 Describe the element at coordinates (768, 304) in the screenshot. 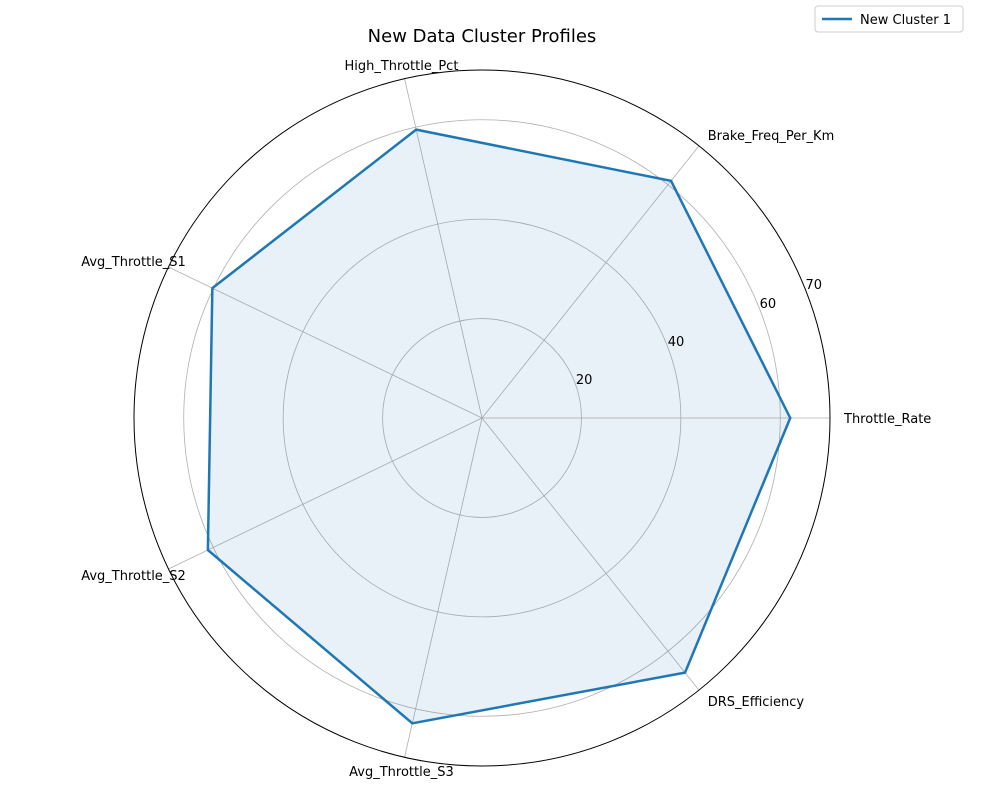

I see `radial-tick-label: 60` at that location.